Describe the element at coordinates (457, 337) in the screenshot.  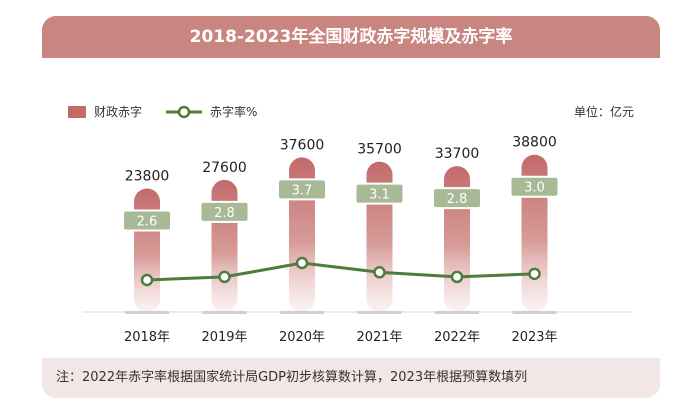
I see `category-label: 2022年` at that location.